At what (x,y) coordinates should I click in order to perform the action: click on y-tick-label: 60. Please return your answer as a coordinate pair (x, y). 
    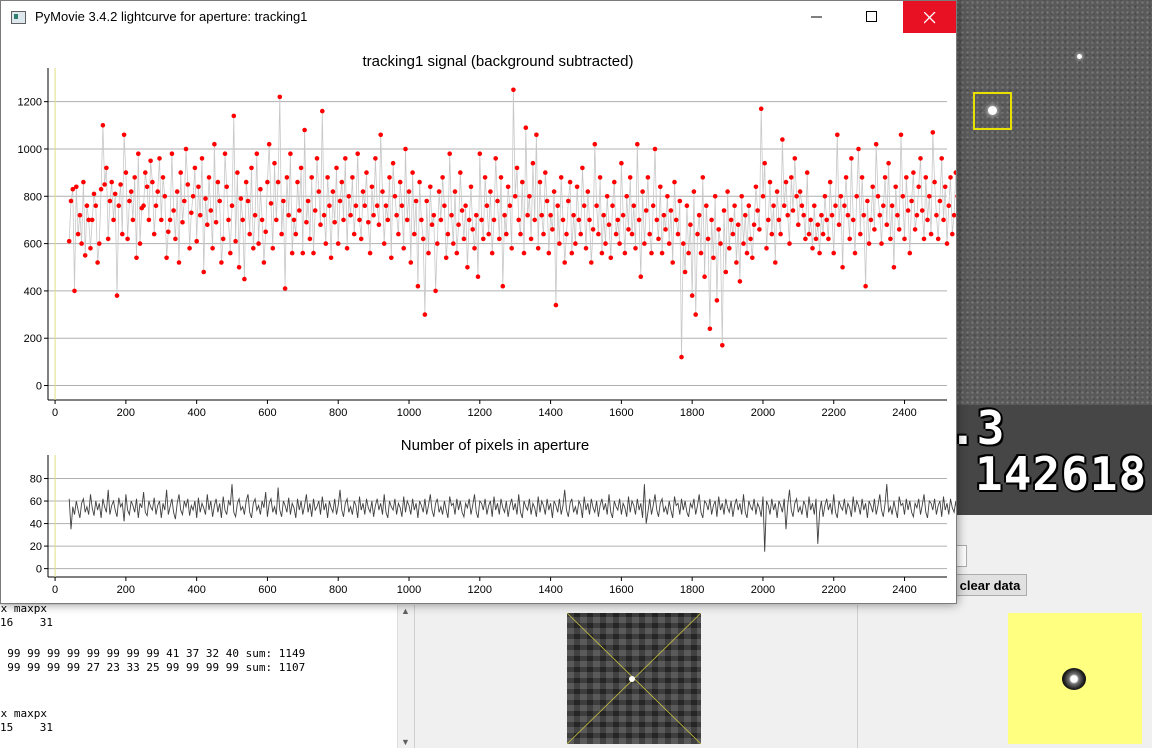
    Looking at the image, I should click on (36, 502).